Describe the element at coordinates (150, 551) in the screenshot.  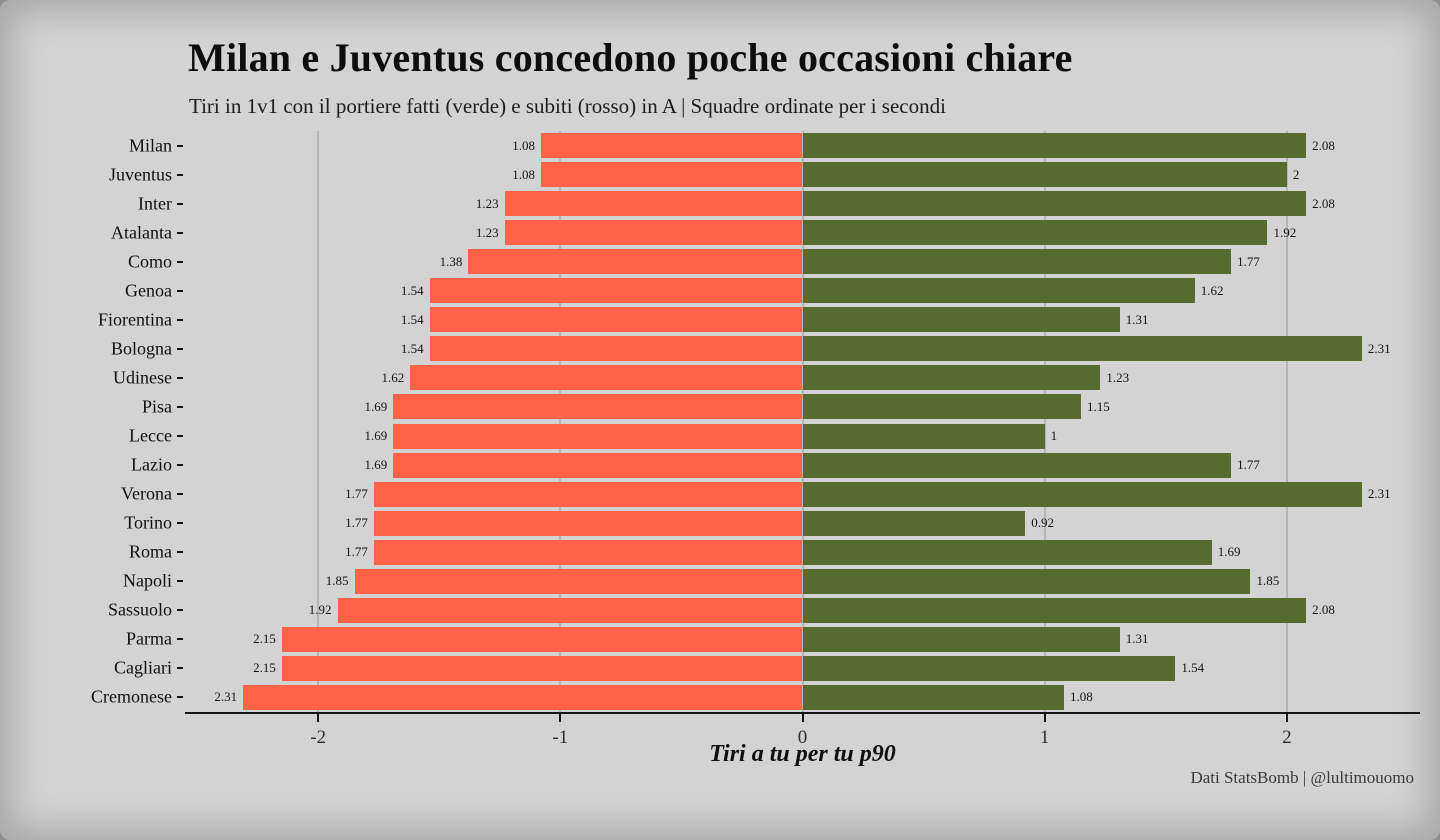
I see `team-label: Roma` at that location.